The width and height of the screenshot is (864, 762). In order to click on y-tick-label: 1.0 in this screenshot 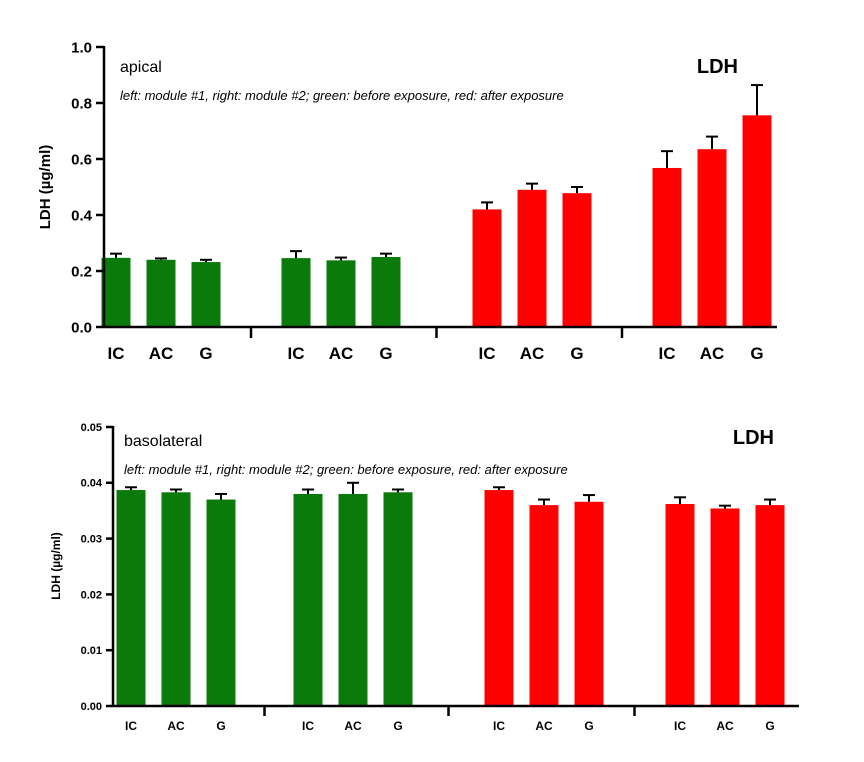, I will do `click(81, 47)`.